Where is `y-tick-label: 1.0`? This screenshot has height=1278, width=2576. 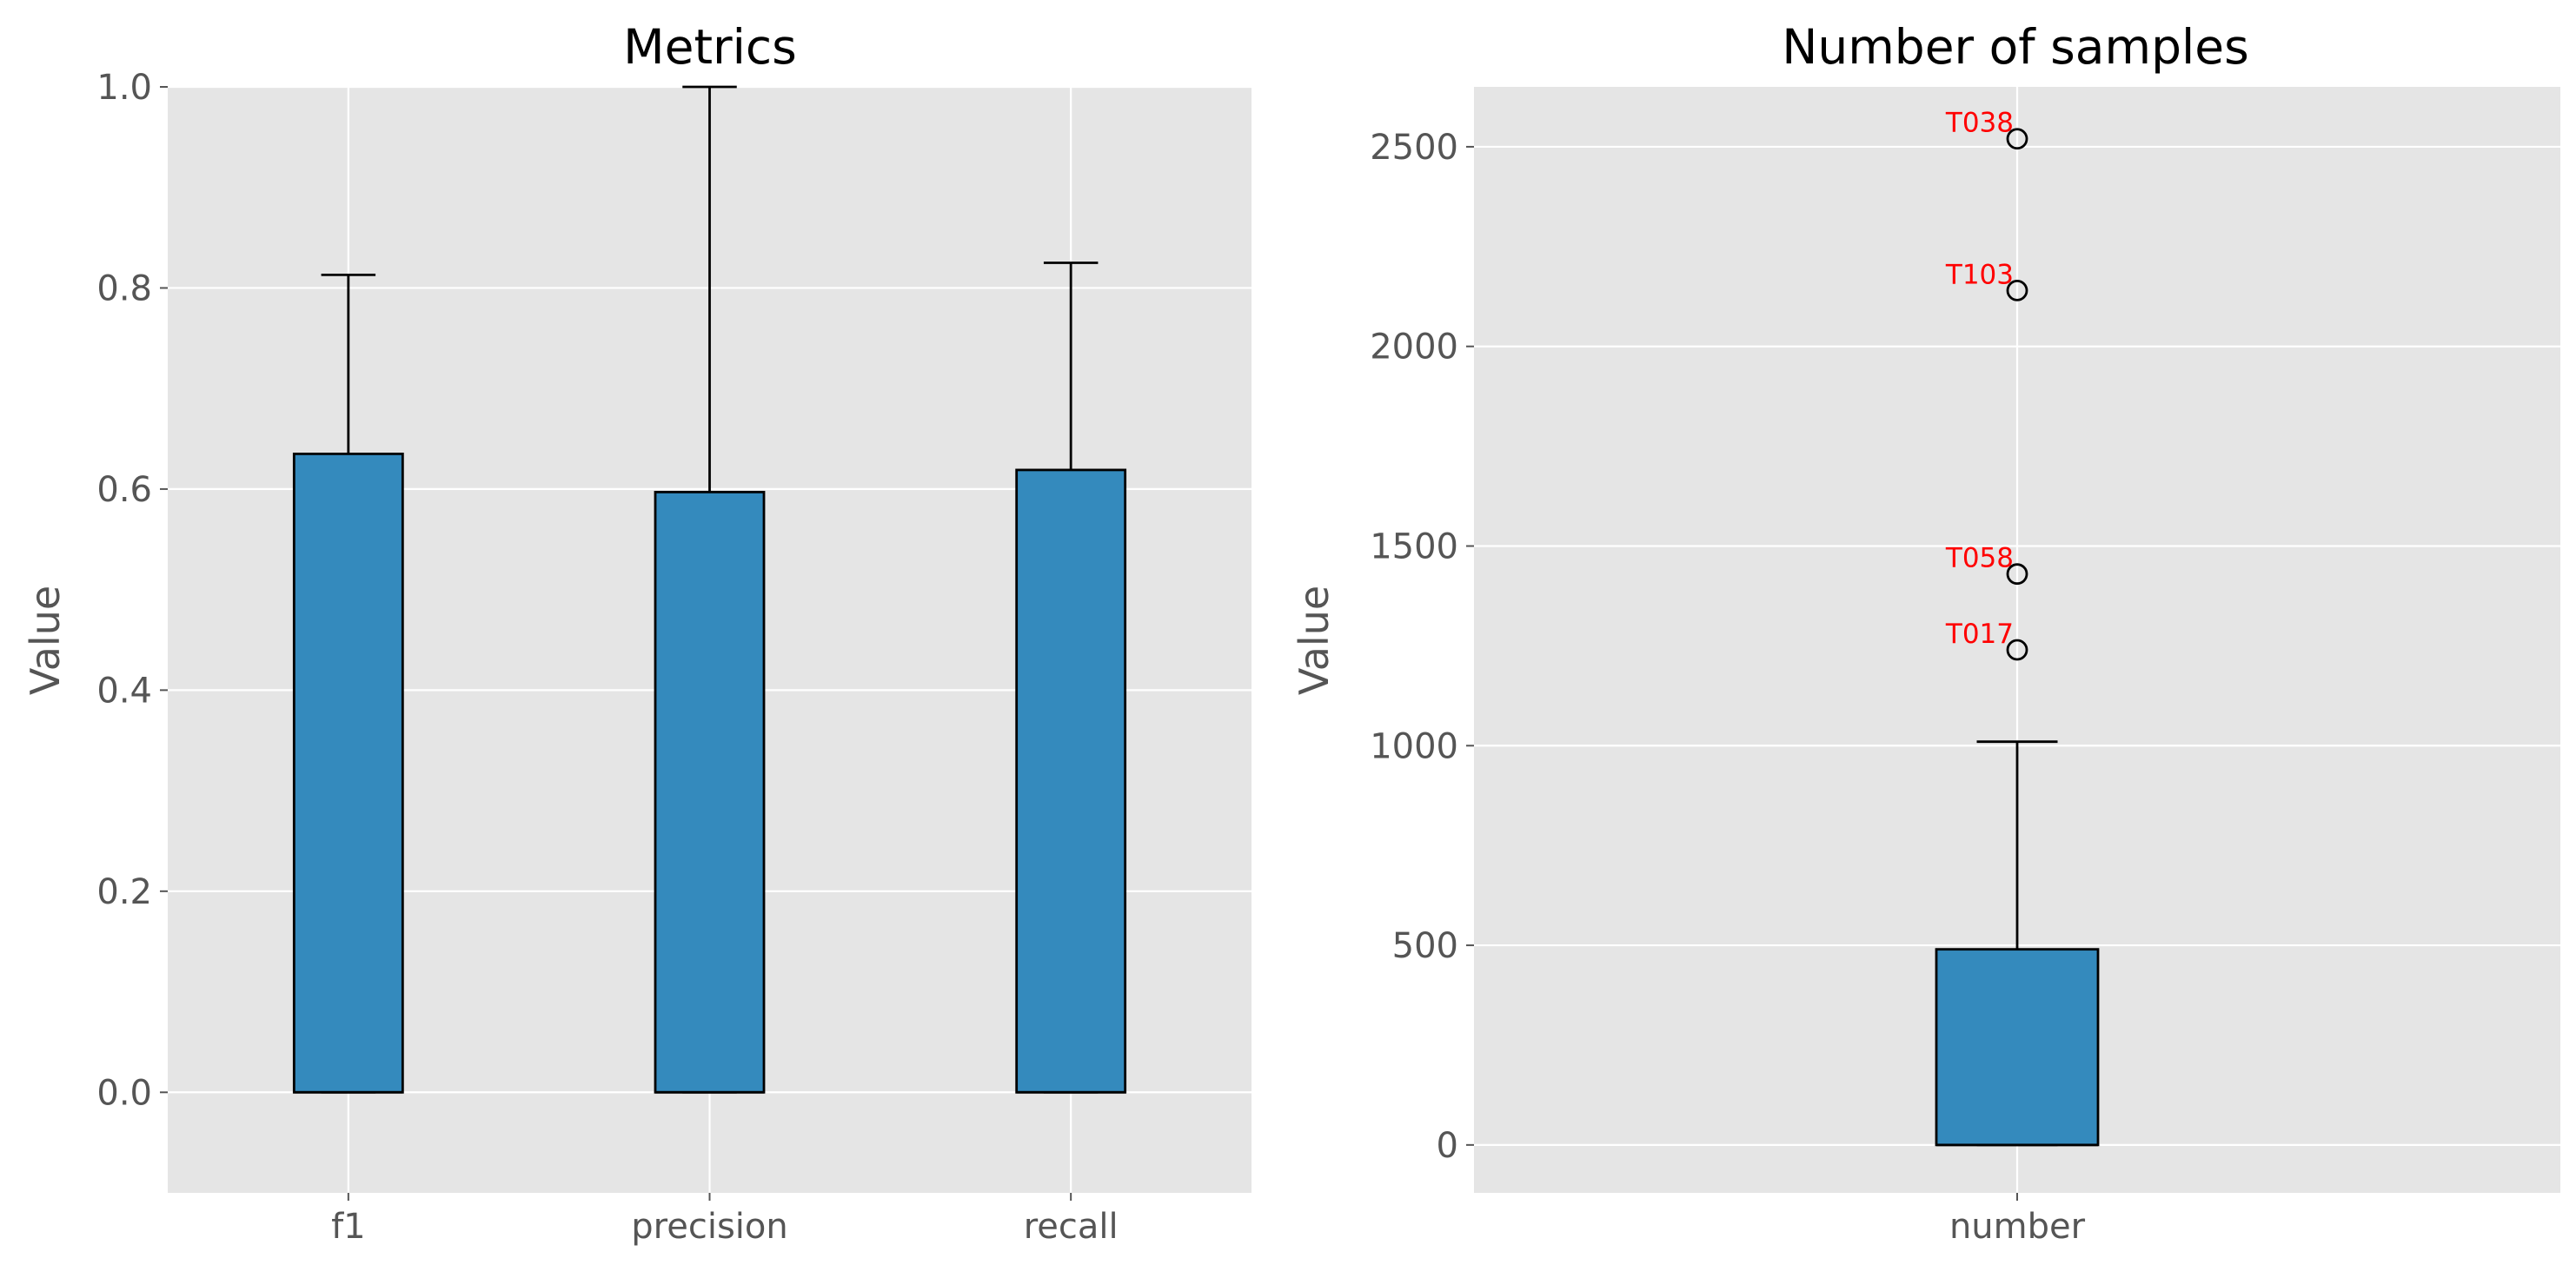 y-tick-label: 1.0 is located at coordinates (124, 88).